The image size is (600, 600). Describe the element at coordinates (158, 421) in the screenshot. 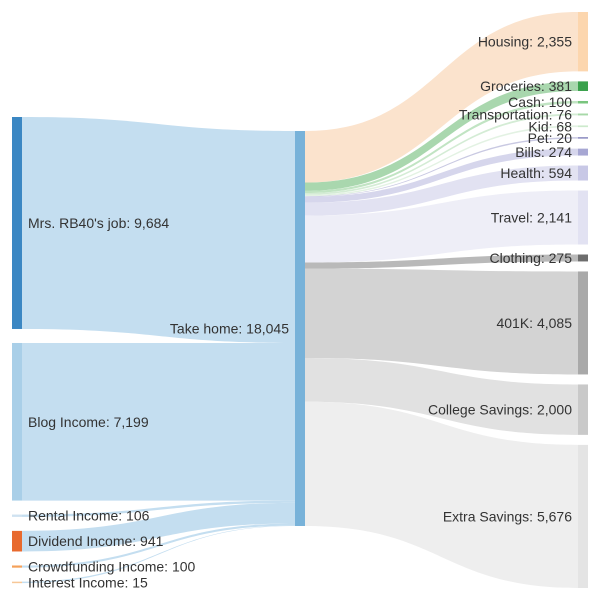

I see `flow-blog-income-to-take-home` at that location.